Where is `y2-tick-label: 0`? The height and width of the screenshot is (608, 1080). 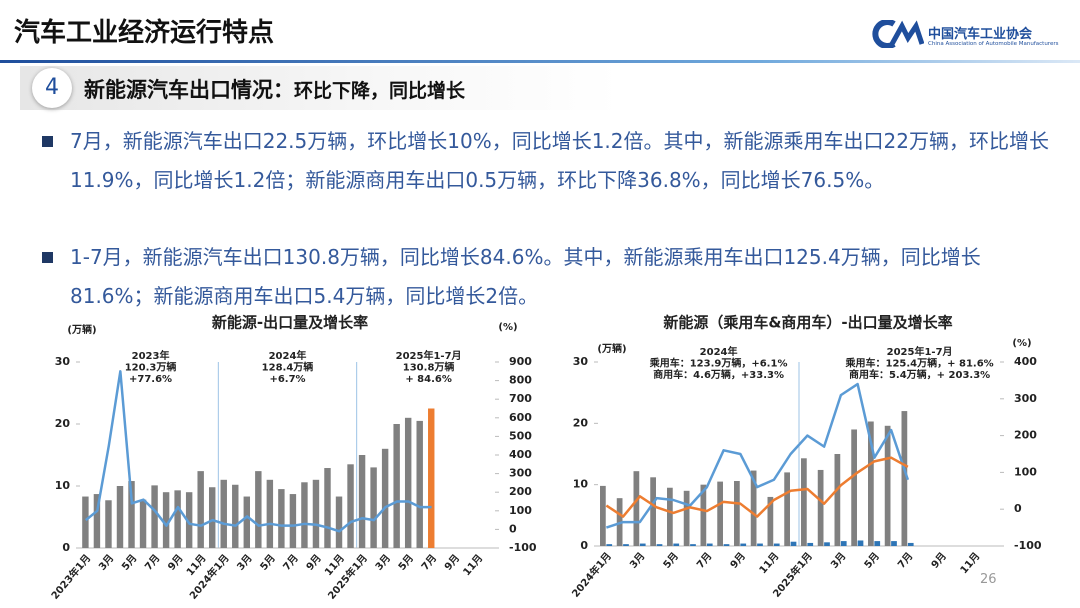 y2-tick-label: 0 is located at coordinates (1018, 508).